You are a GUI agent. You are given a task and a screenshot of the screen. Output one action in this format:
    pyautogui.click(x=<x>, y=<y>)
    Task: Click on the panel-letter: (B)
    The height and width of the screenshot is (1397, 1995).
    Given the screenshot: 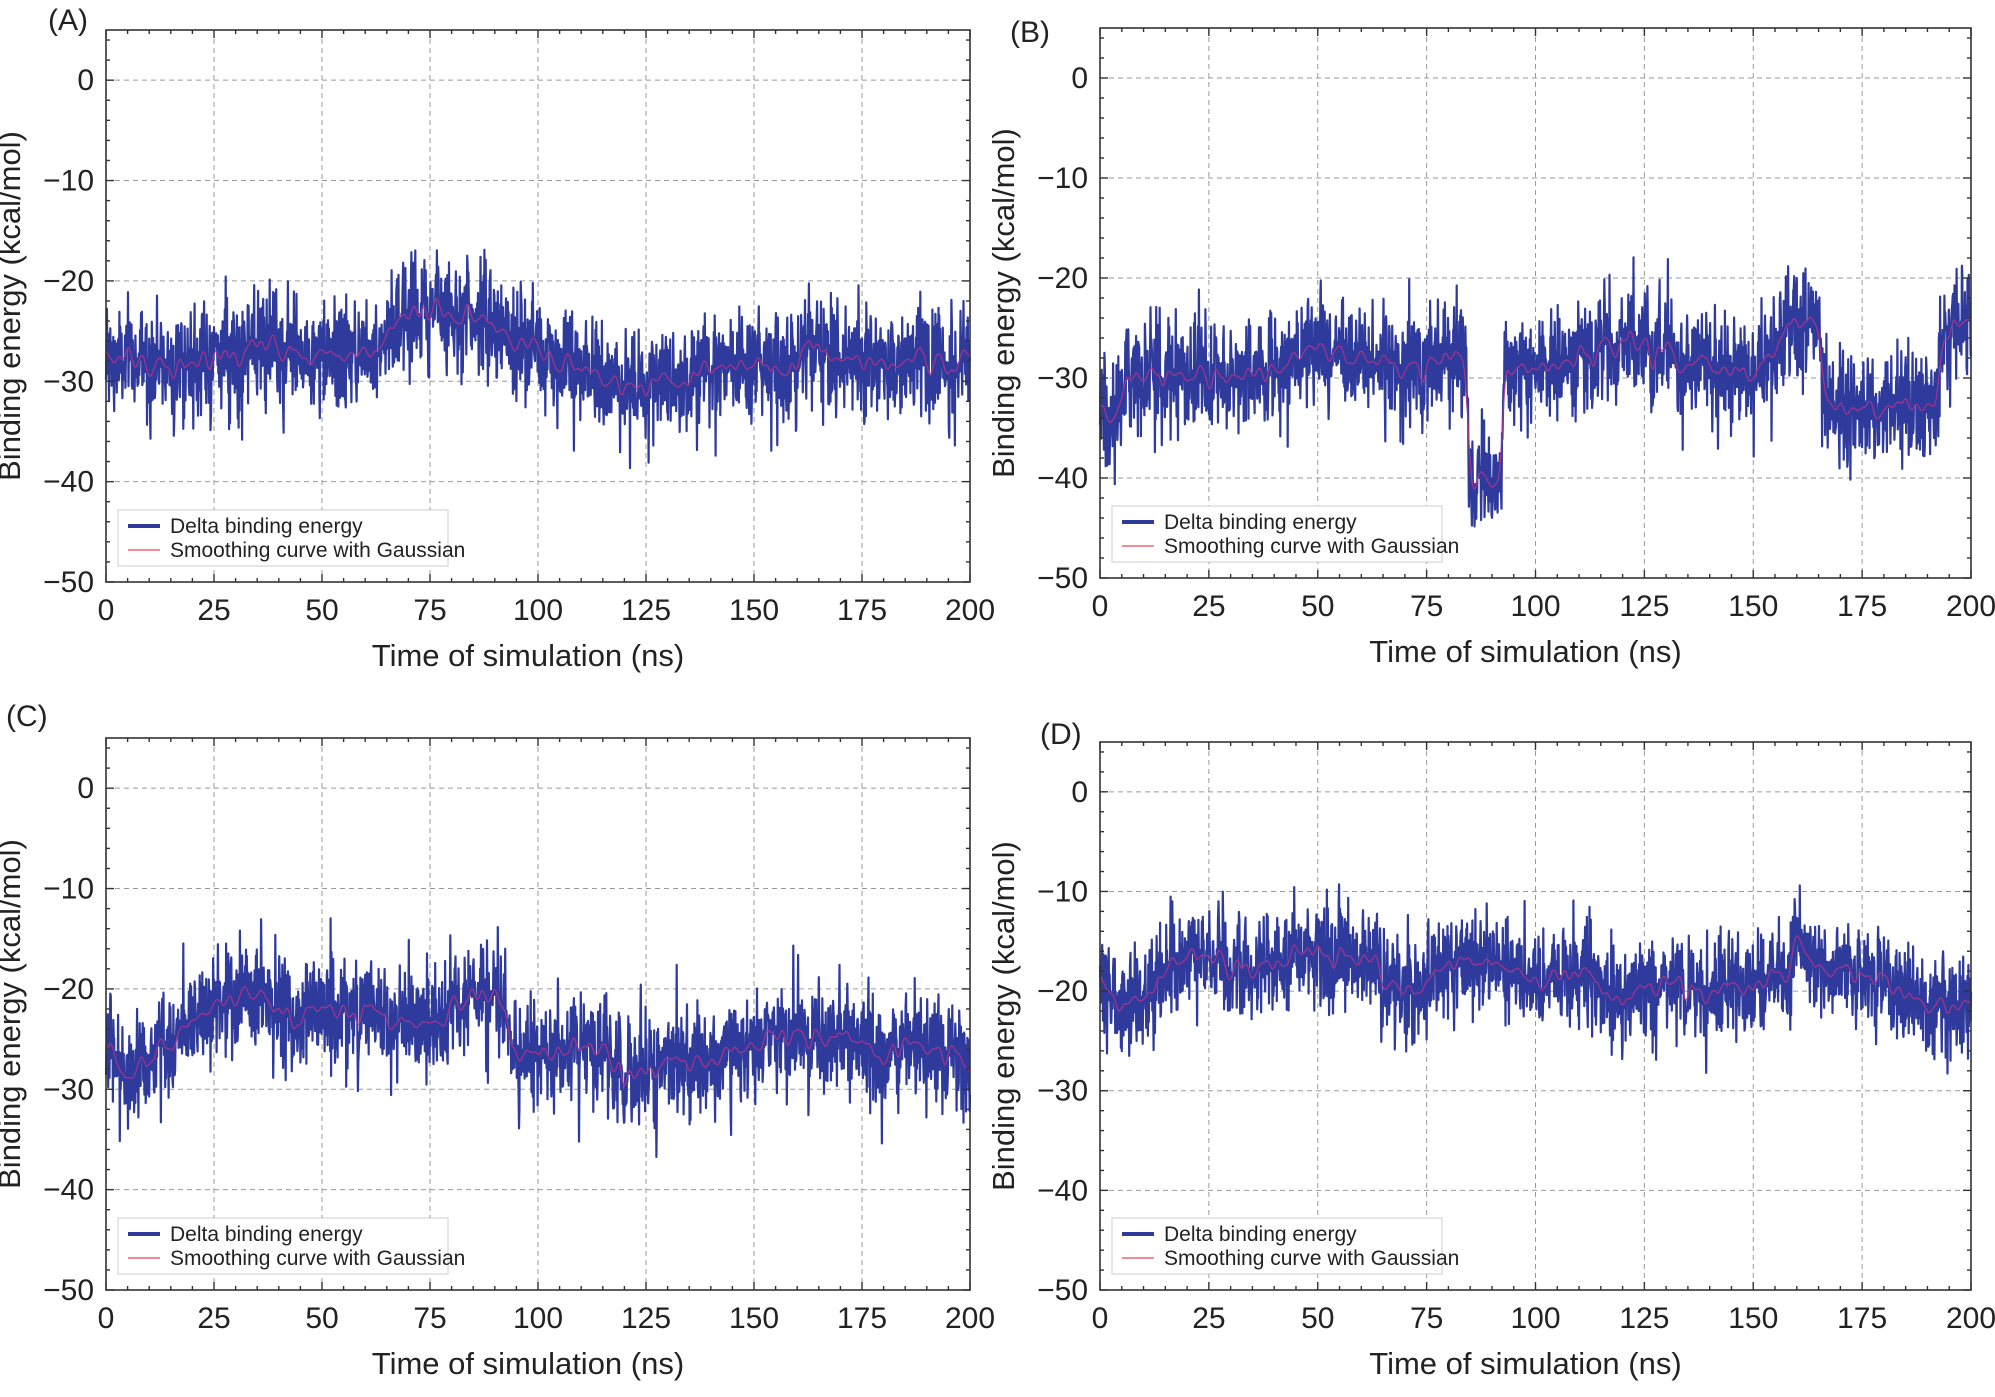 What is the action you would take?
    pyautogui.click(x=1030, y=32)
    